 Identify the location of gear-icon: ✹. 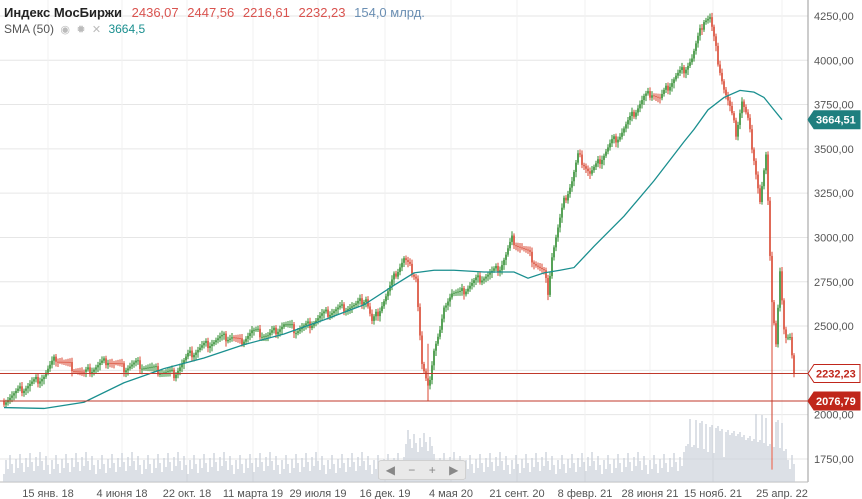
(81, 30).